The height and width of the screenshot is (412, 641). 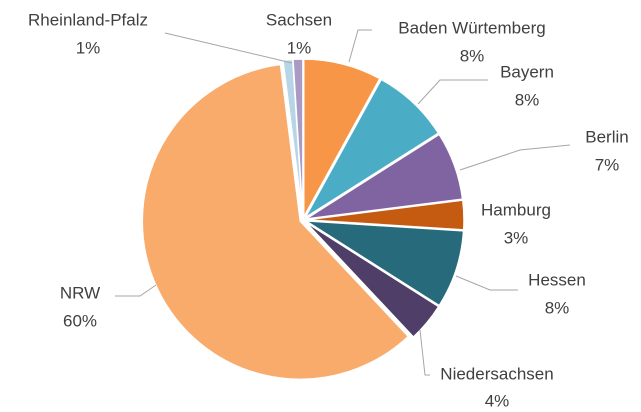 I want to click on slice-label: NRW, so click(x=80, y=292).